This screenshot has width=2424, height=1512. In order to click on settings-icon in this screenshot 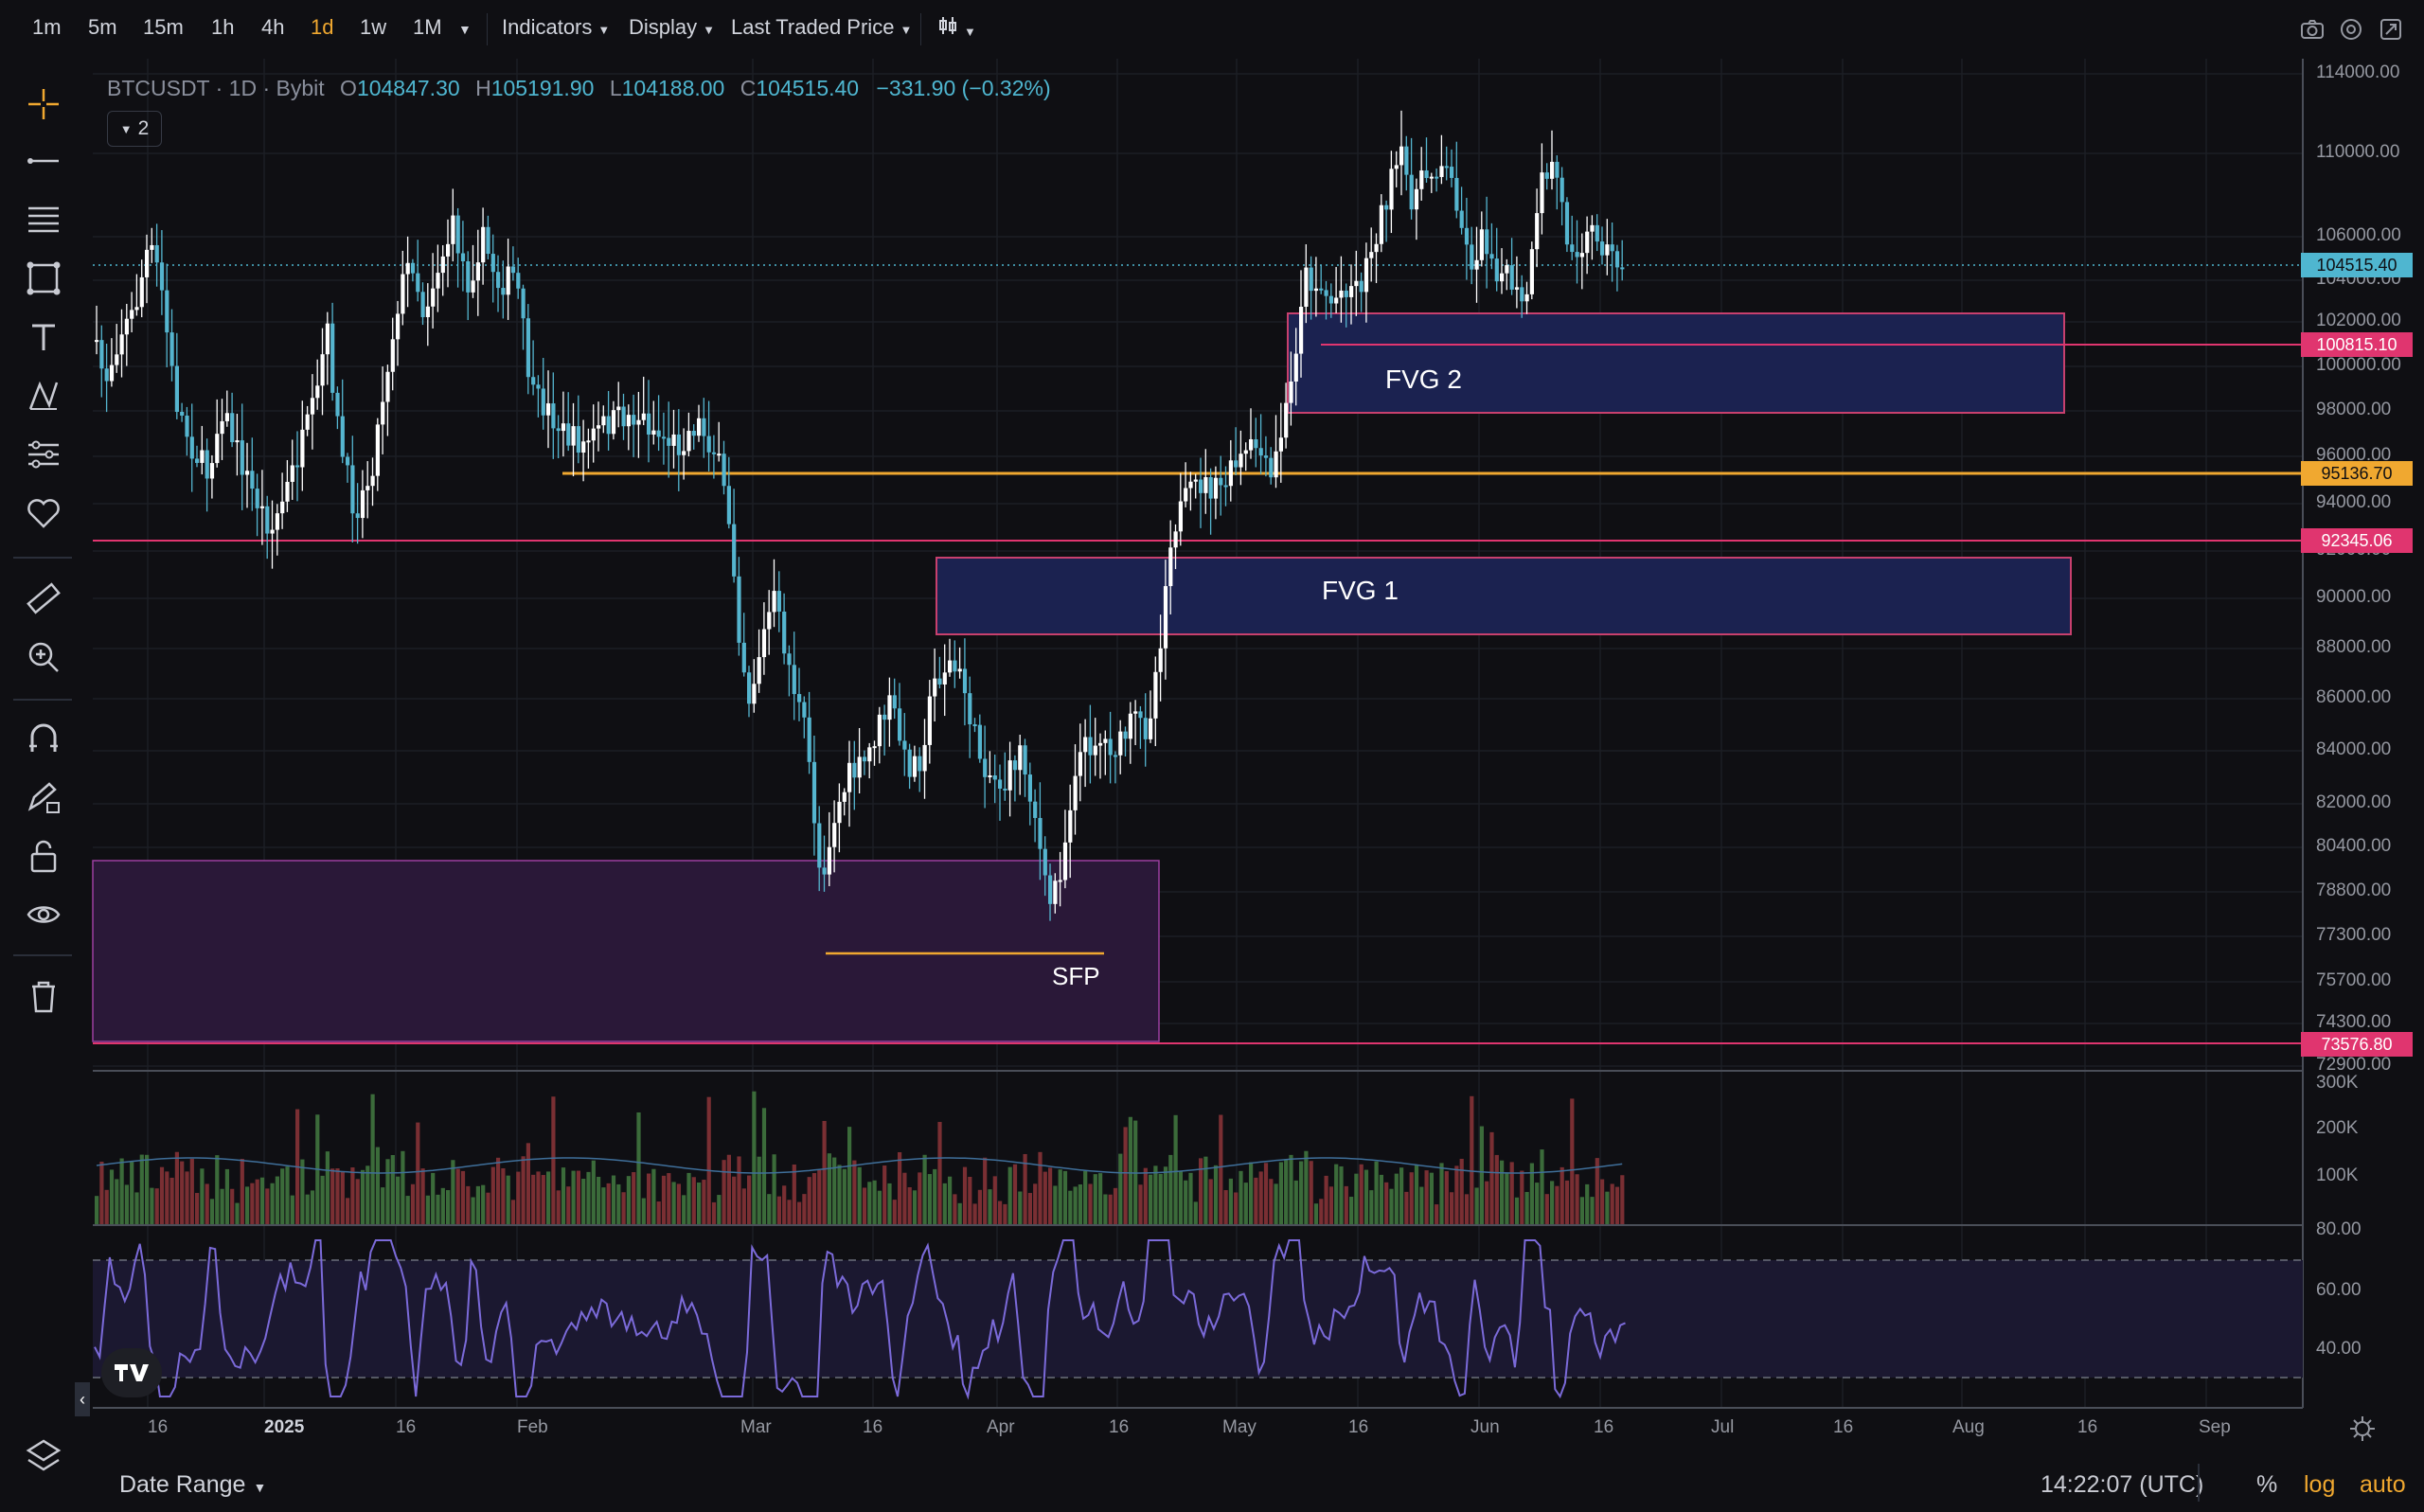, I will do `click(2351, 29)`.